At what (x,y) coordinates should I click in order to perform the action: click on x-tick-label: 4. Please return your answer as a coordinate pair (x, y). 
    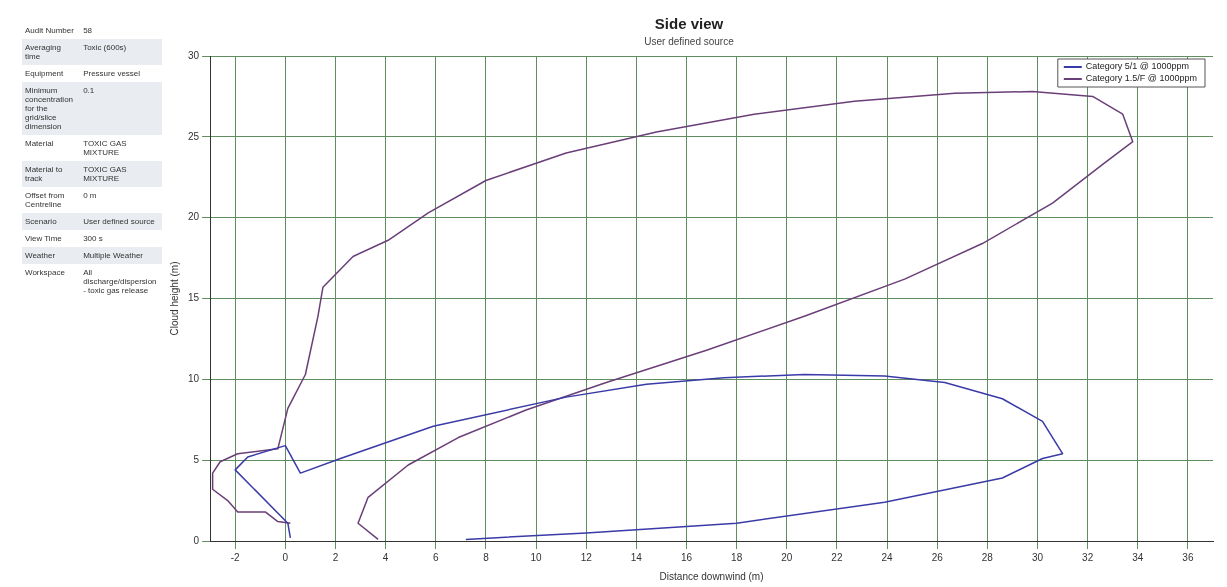
    Looking at the image, I should click on (385, 557).